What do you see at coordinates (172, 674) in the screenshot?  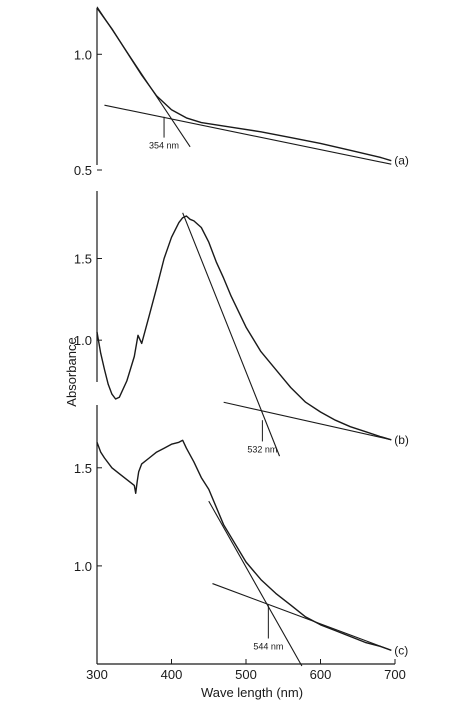 I see `x-tick-label-400: 400` at bounding box center [172, 674].